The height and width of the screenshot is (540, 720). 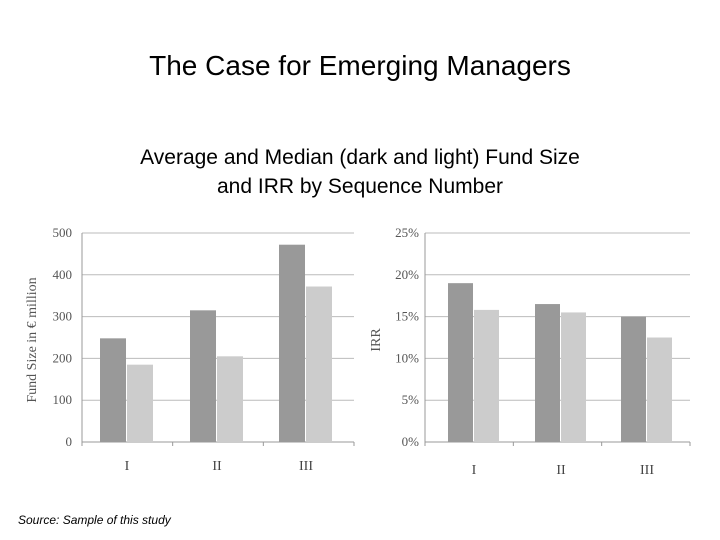 What do you see at coordinates (127, 466) in the screenshot?
I see `size-x-category-label: I` at bounding box center [127, 466].